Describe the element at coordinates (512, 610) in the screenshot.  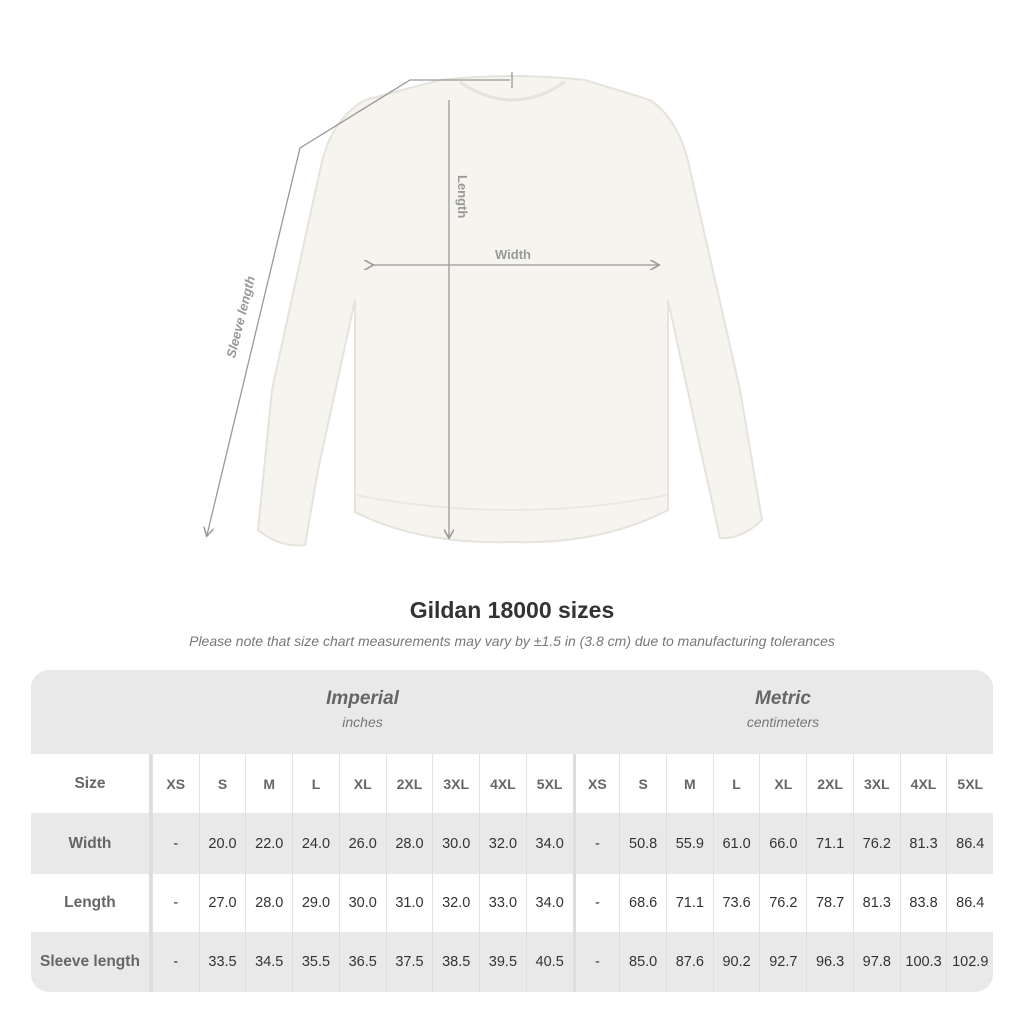
I see `page-title: Gildan 18000 sizes` at that location.